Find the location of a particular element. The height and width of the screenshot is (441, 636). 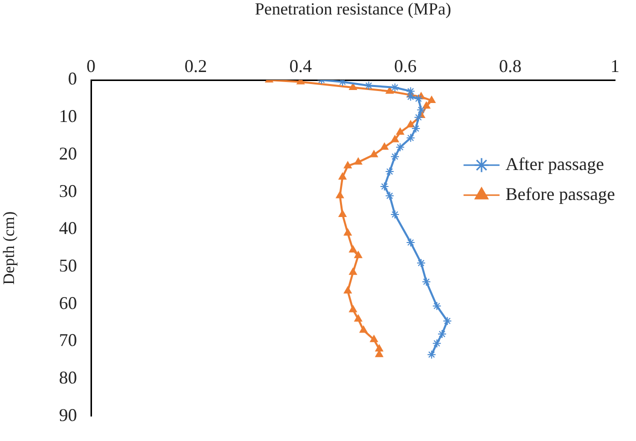

y-tick-label: 40 is located at coordinates (68, 228).